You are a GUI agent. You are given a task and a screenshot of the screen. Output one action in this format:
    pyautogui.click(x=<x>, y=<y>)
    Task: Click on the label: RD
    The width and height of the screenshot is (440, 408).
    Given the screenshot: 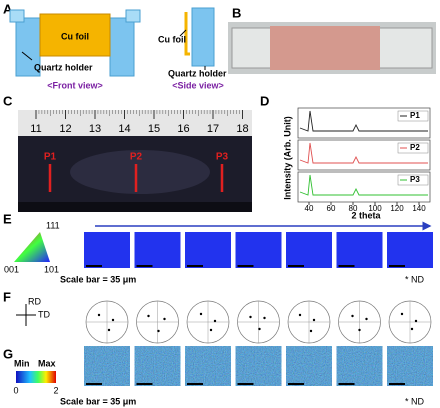 What is the action you would take?
    pyautogui.click(x=34, y=301)
    